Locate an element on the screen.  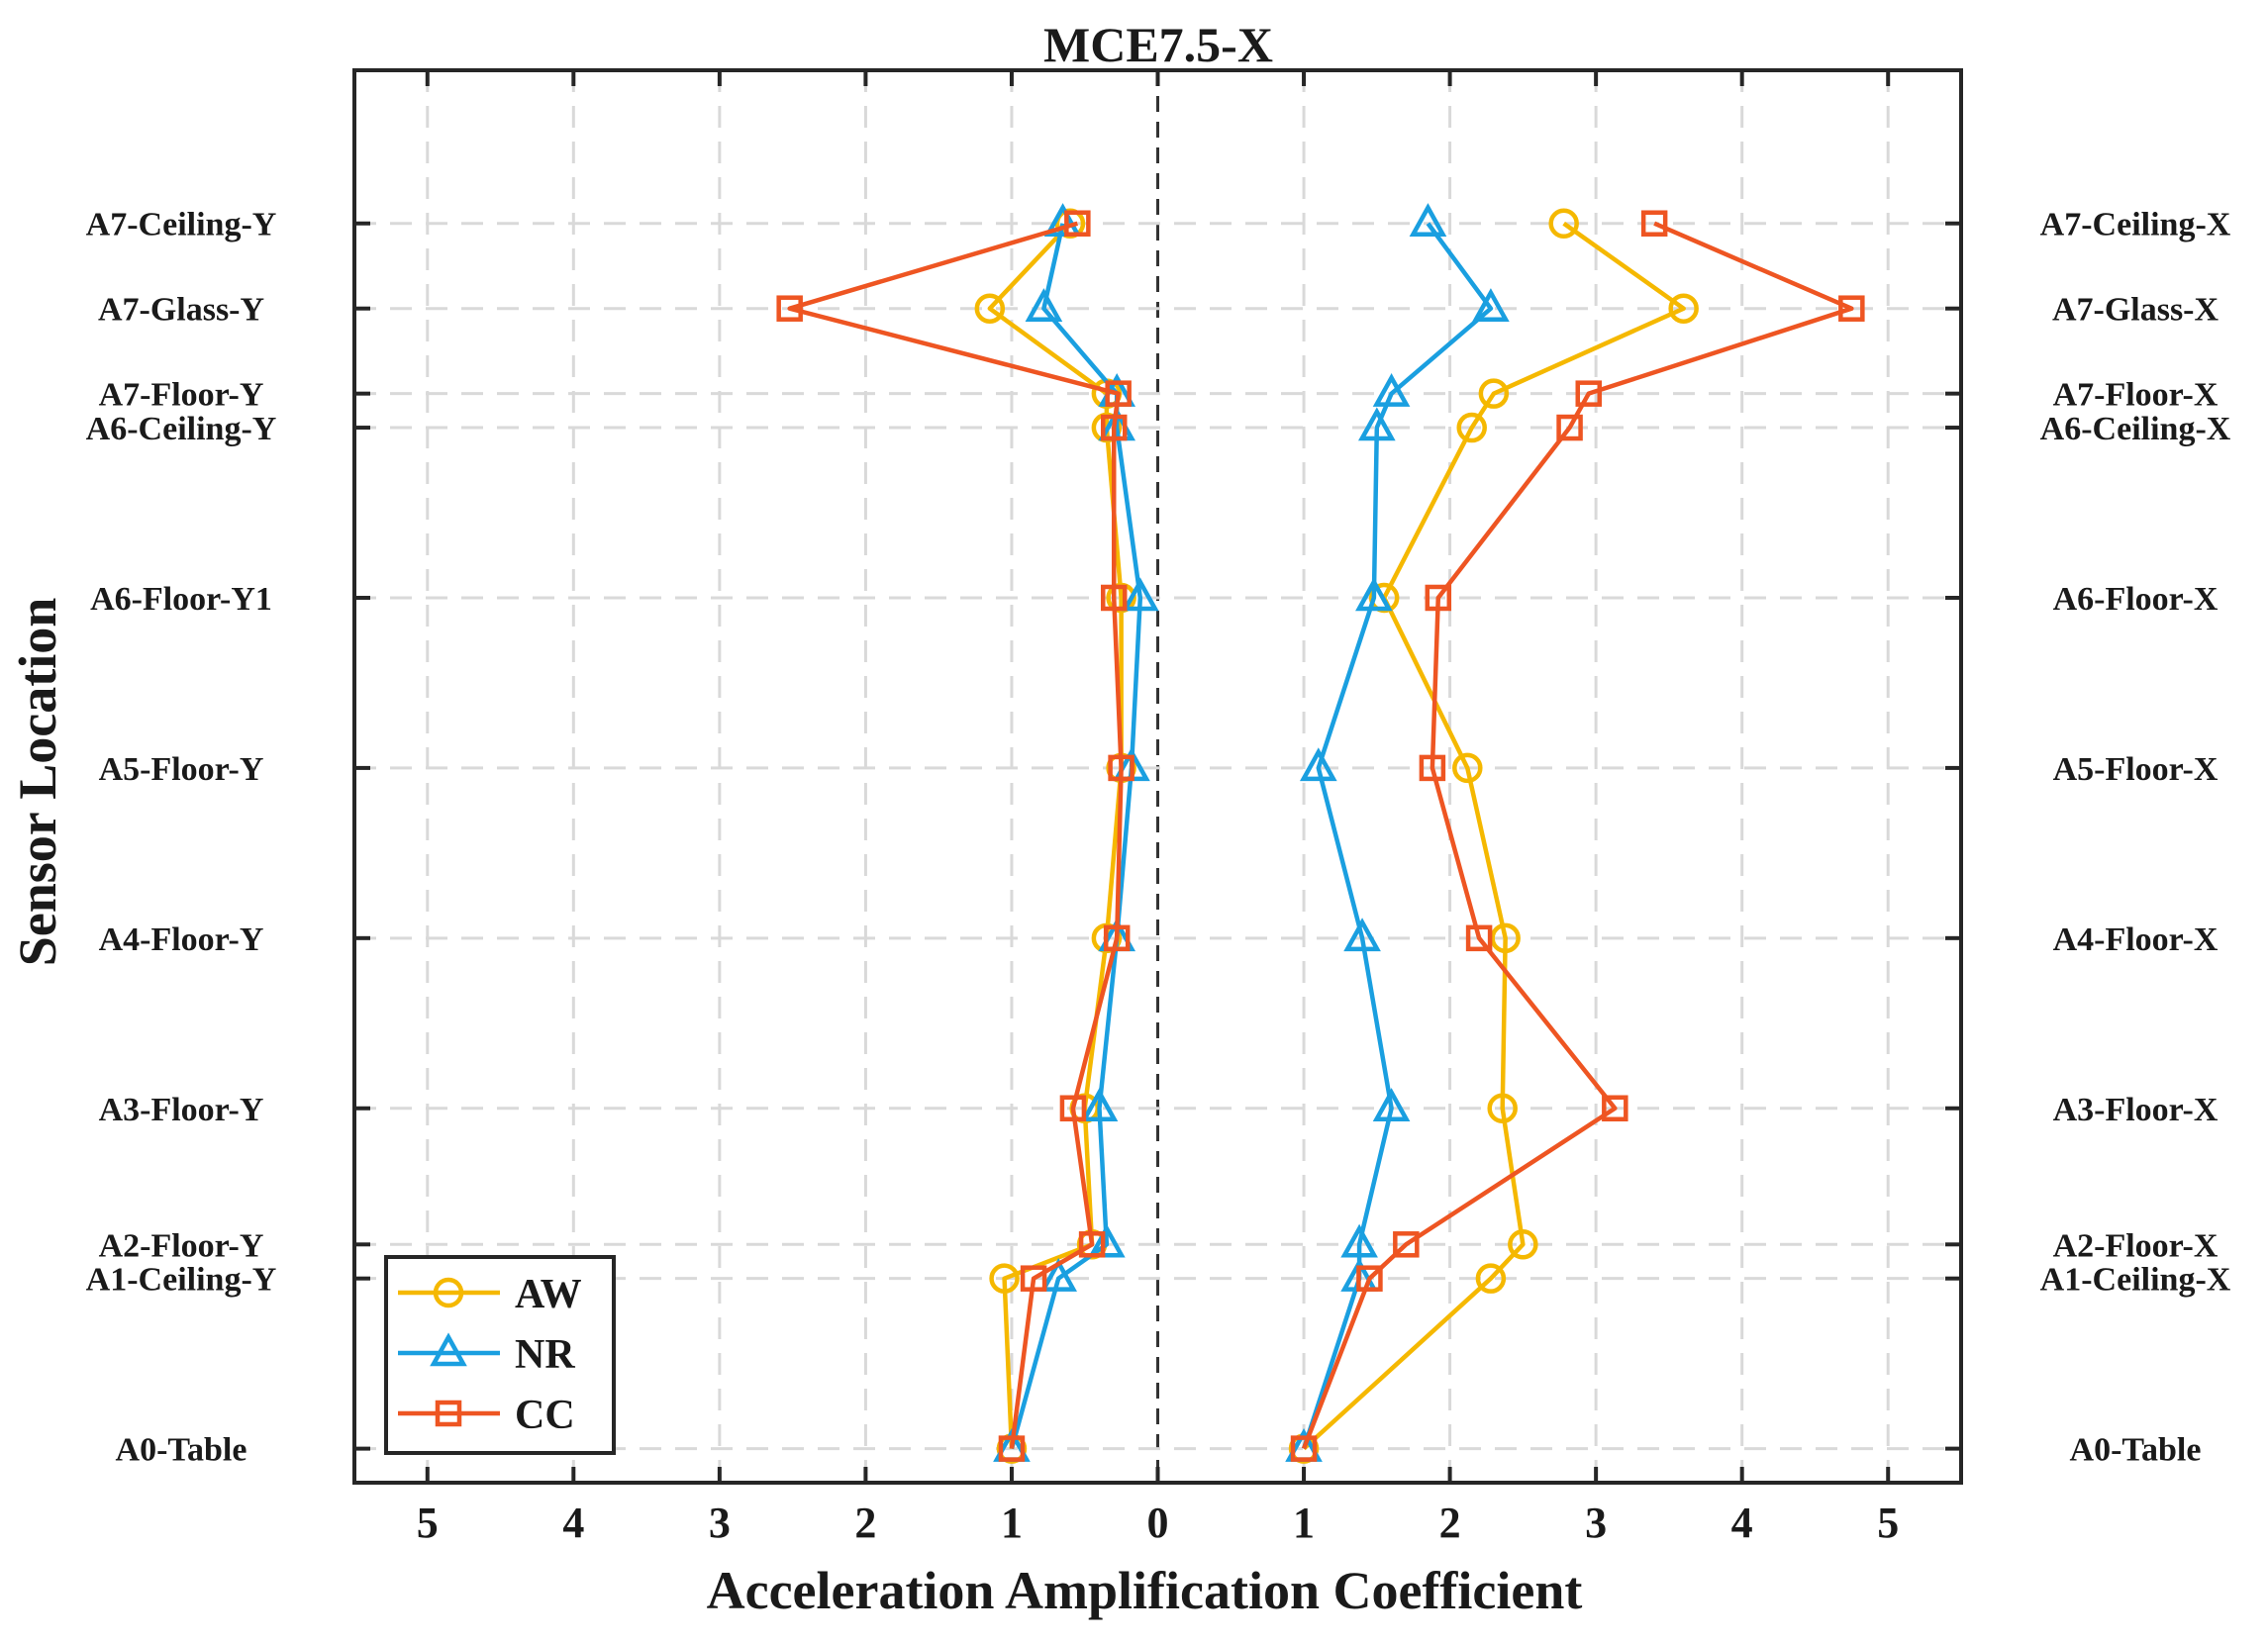
left-sensor-label: A7-Glass-Y is located at coordinates (181, 310).